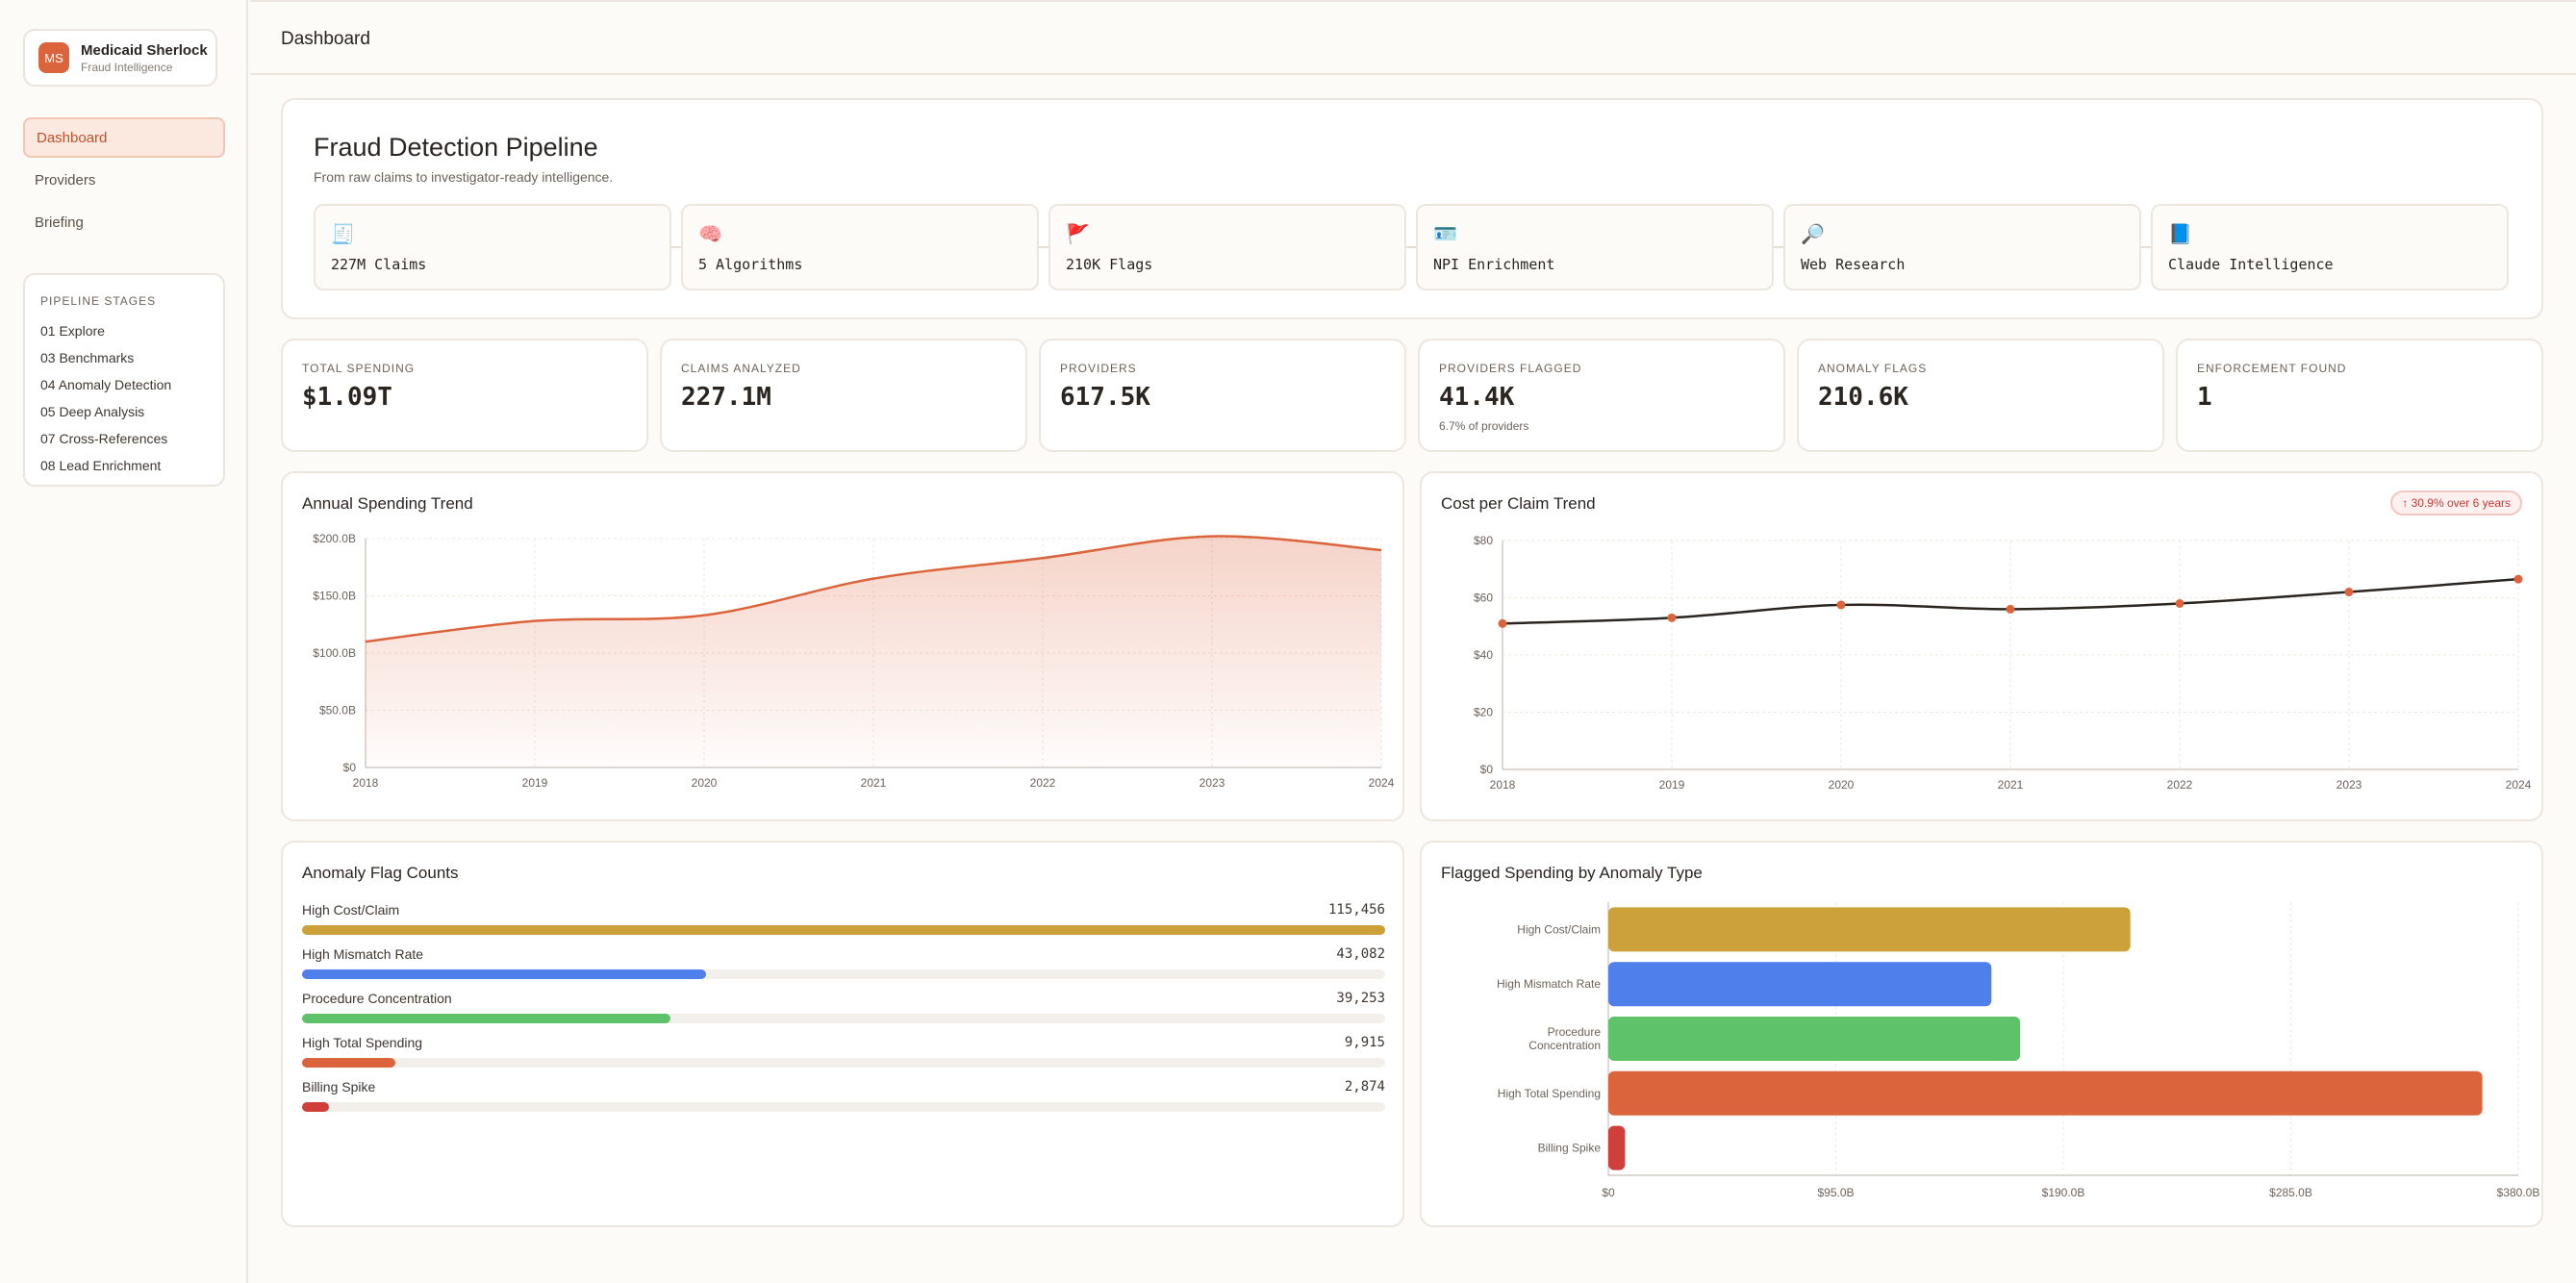 This screenshot has height=1283, width=2576. Describe the element at coordinates (874, 783) in the screenshot. I see `x-tick-label: 2021` at that location.